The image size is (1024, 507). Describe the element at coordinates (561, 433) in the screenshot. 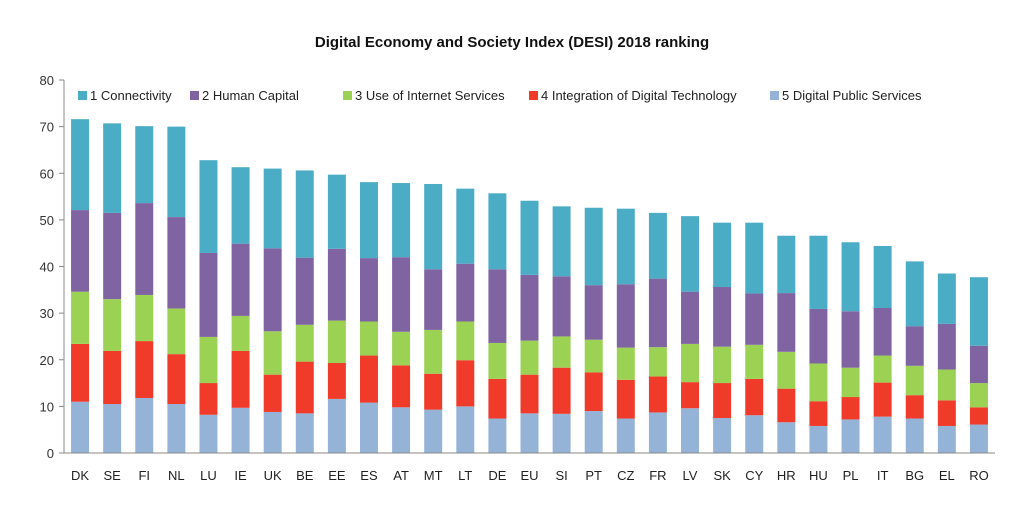

I see `bar-si-5-digital-public-services` at that location.